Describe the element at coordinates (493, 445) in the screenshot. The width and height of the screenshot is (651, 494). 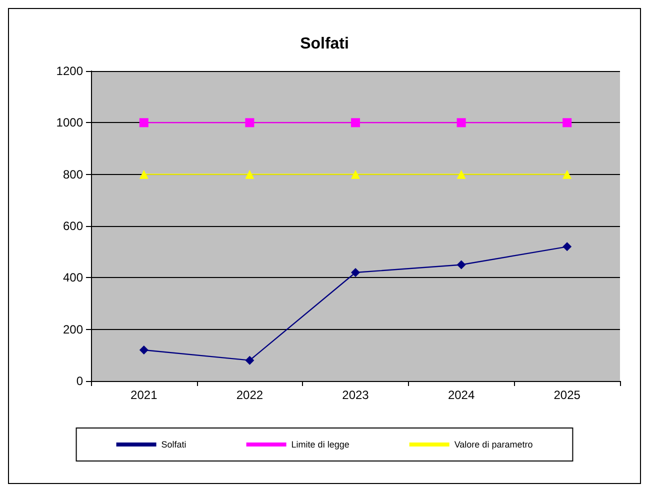
I see `legend-label: Valore di parametro` at that location.